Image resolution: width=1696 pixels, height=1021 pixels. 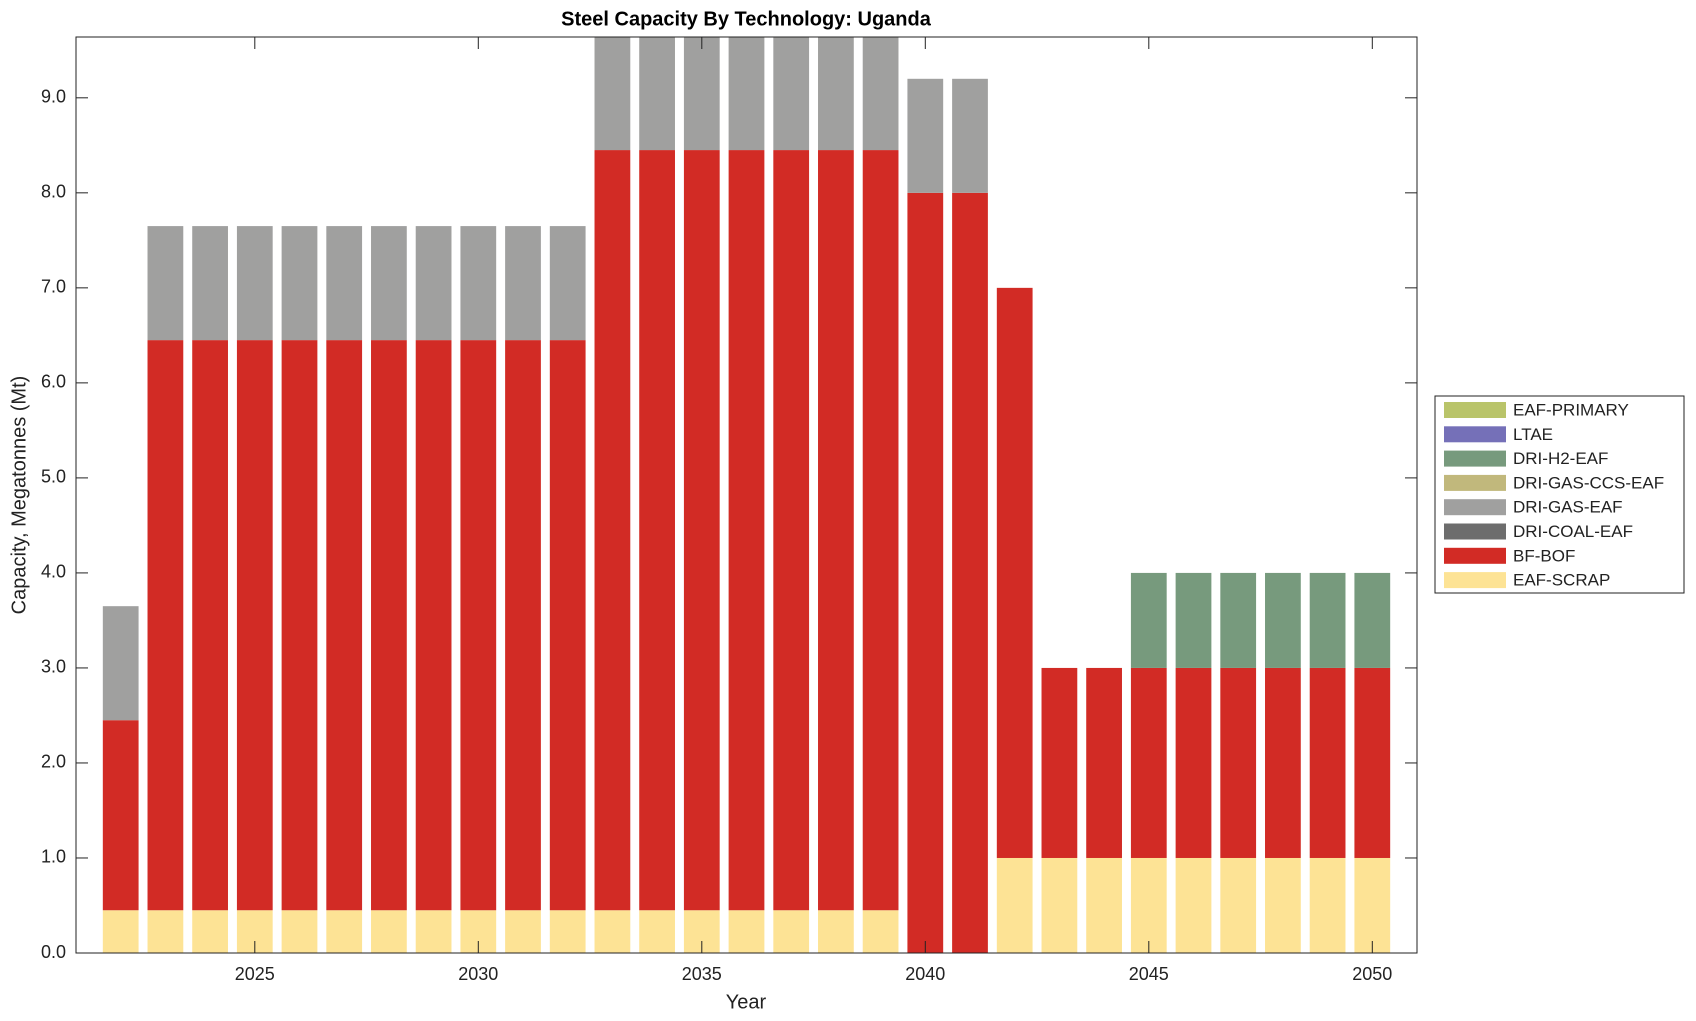 What do you see at coordinates (53, 857) in the screenshot?
I see `y-tick-label: 1.0` at bounding box center [53, 857].